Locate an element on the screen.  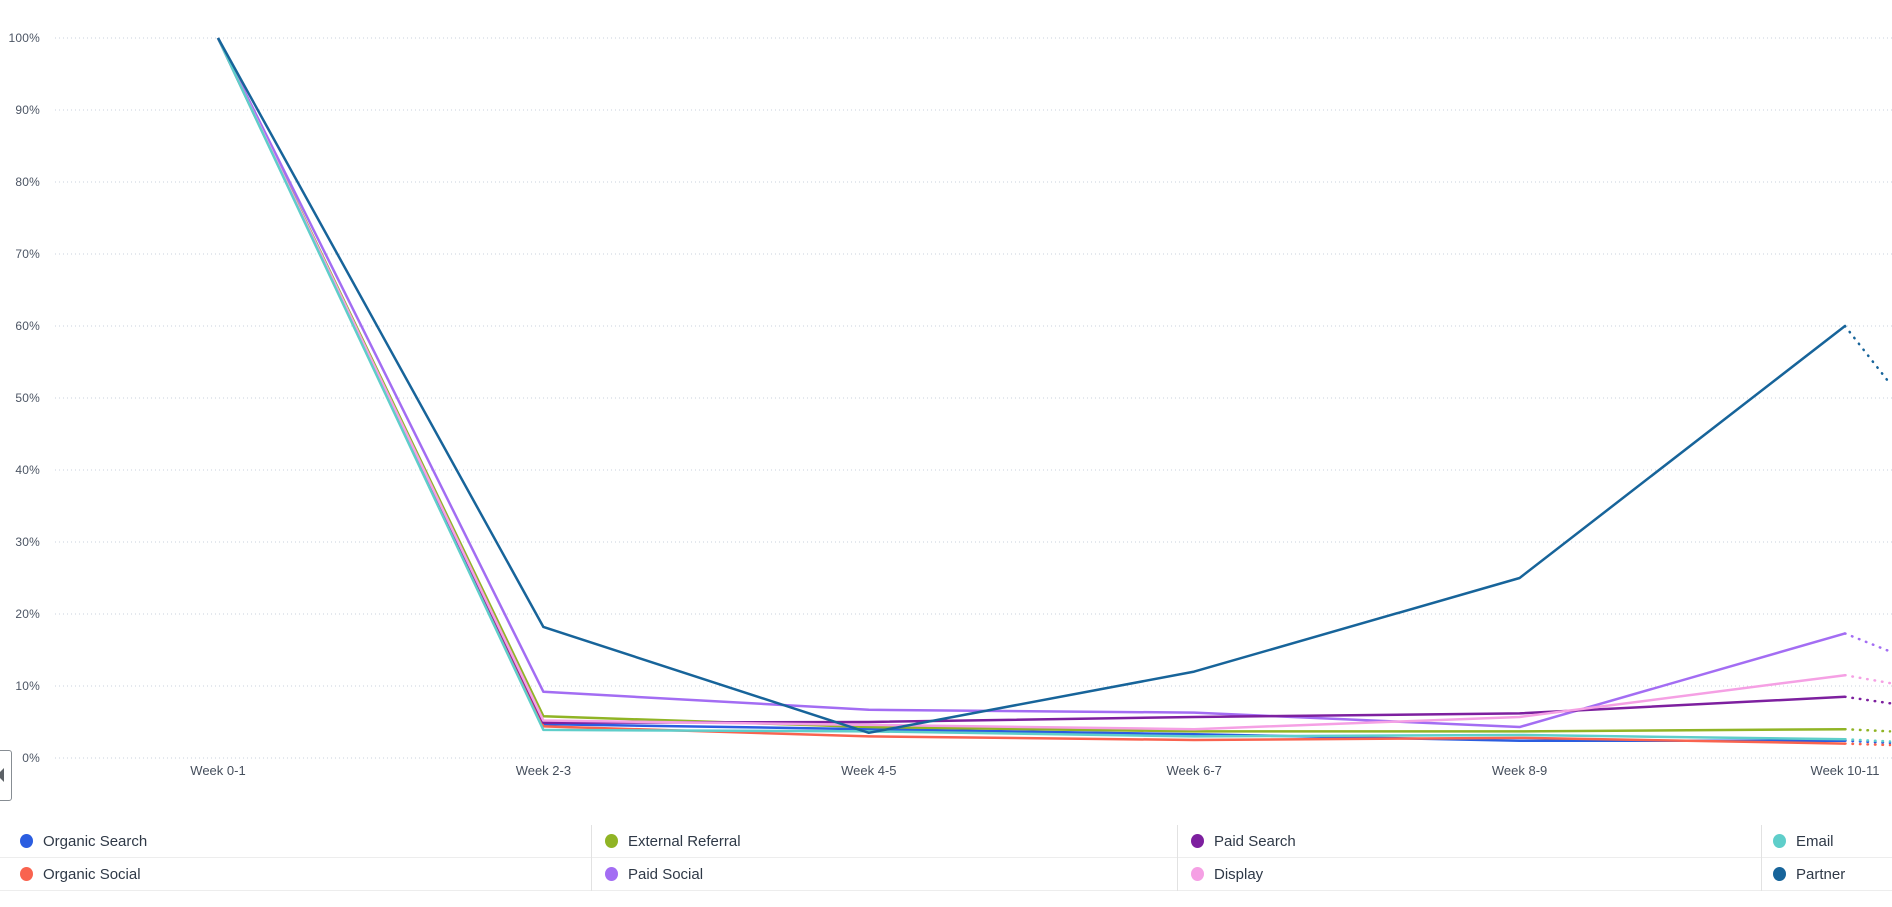
legend-column: External Referral Paid Social is located at coordinates (884, 858).